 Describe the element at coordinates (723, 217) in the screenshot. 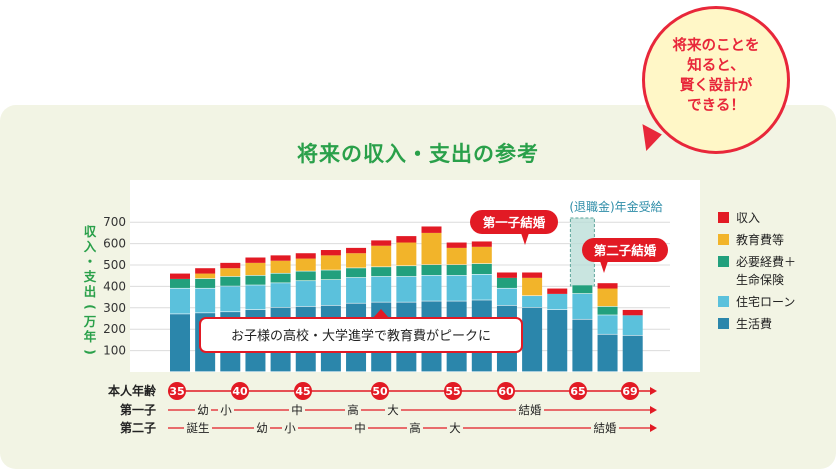

I see `legend-swatch-income` at that location.